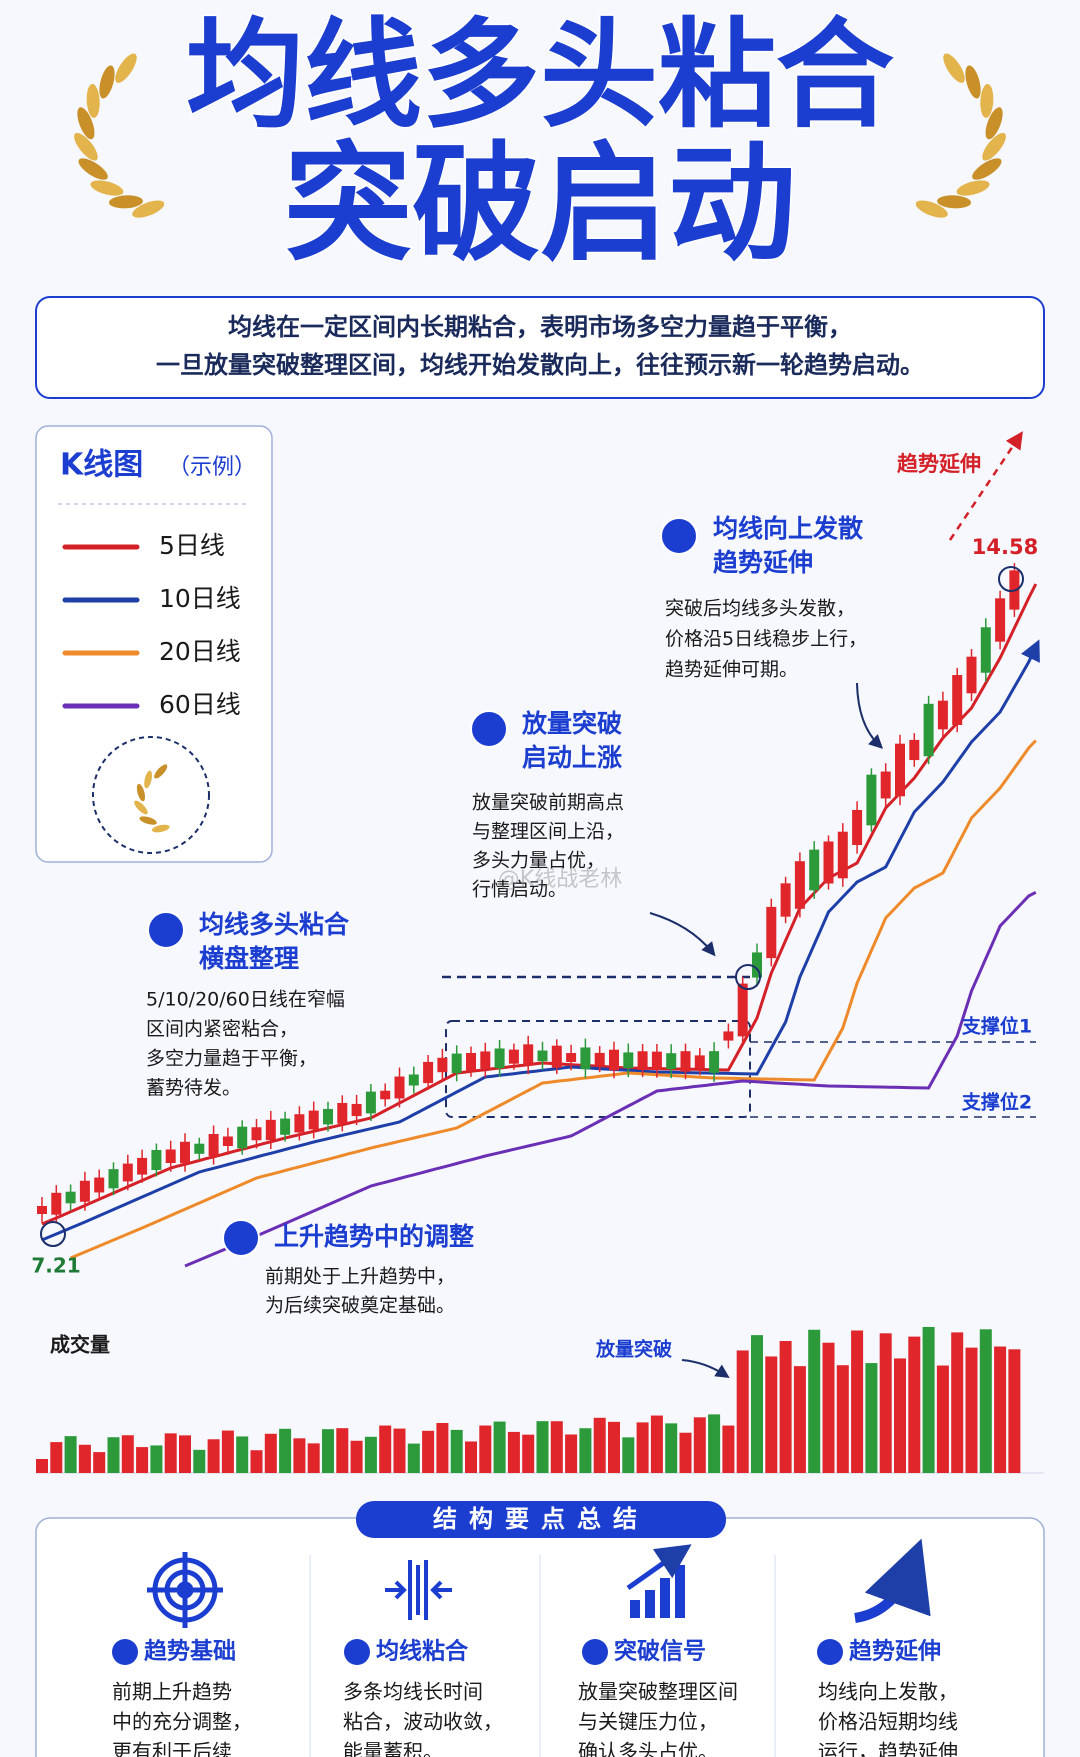 The image size is (1080, 1757). What do you see at coordinates (660, 1651) in the screenshot?
I see `summary-item-title: 突破信号` at bounding box center [660, 1651].